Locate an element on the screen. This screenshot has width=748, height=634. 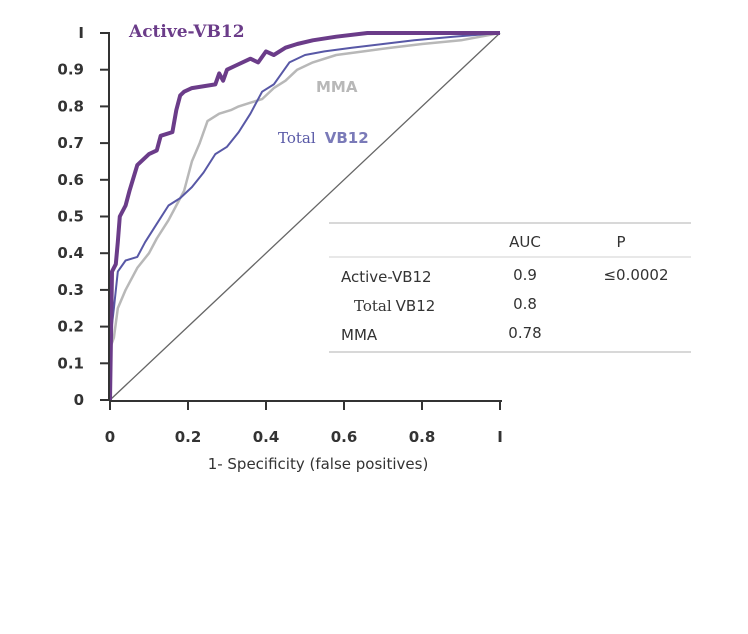
table-row-auc-total: 0.8 is located at coordinates (525, 304).